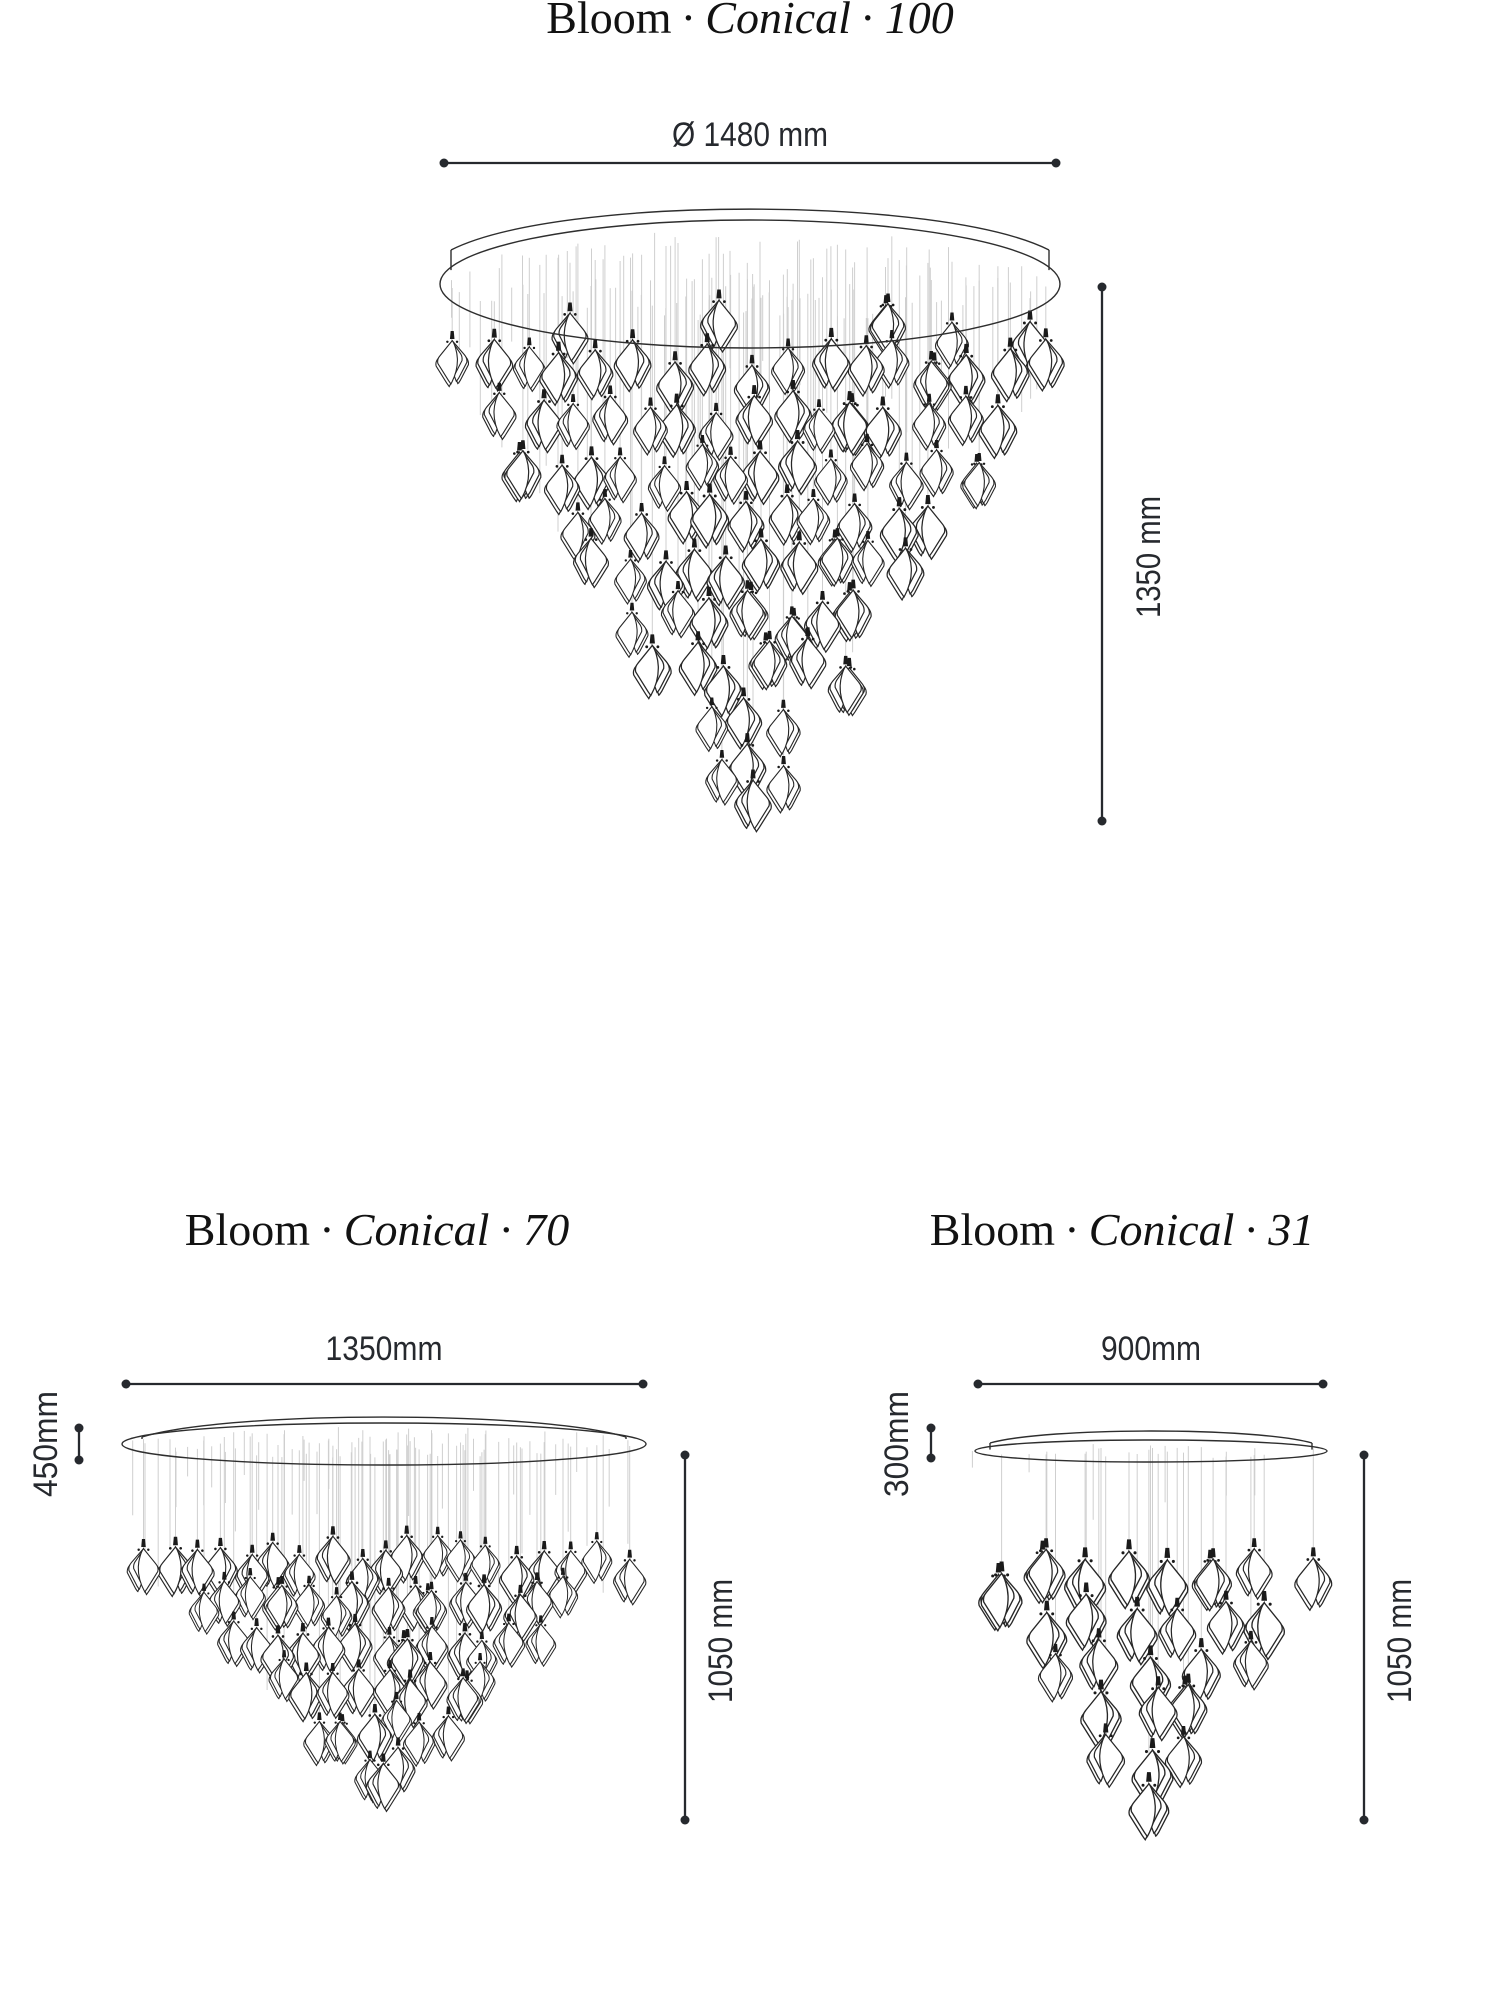 Image resolution: width=1500 pixels, height=2005 pixels. I want to click on svg-text: 1350mm, so click(384, 1349).